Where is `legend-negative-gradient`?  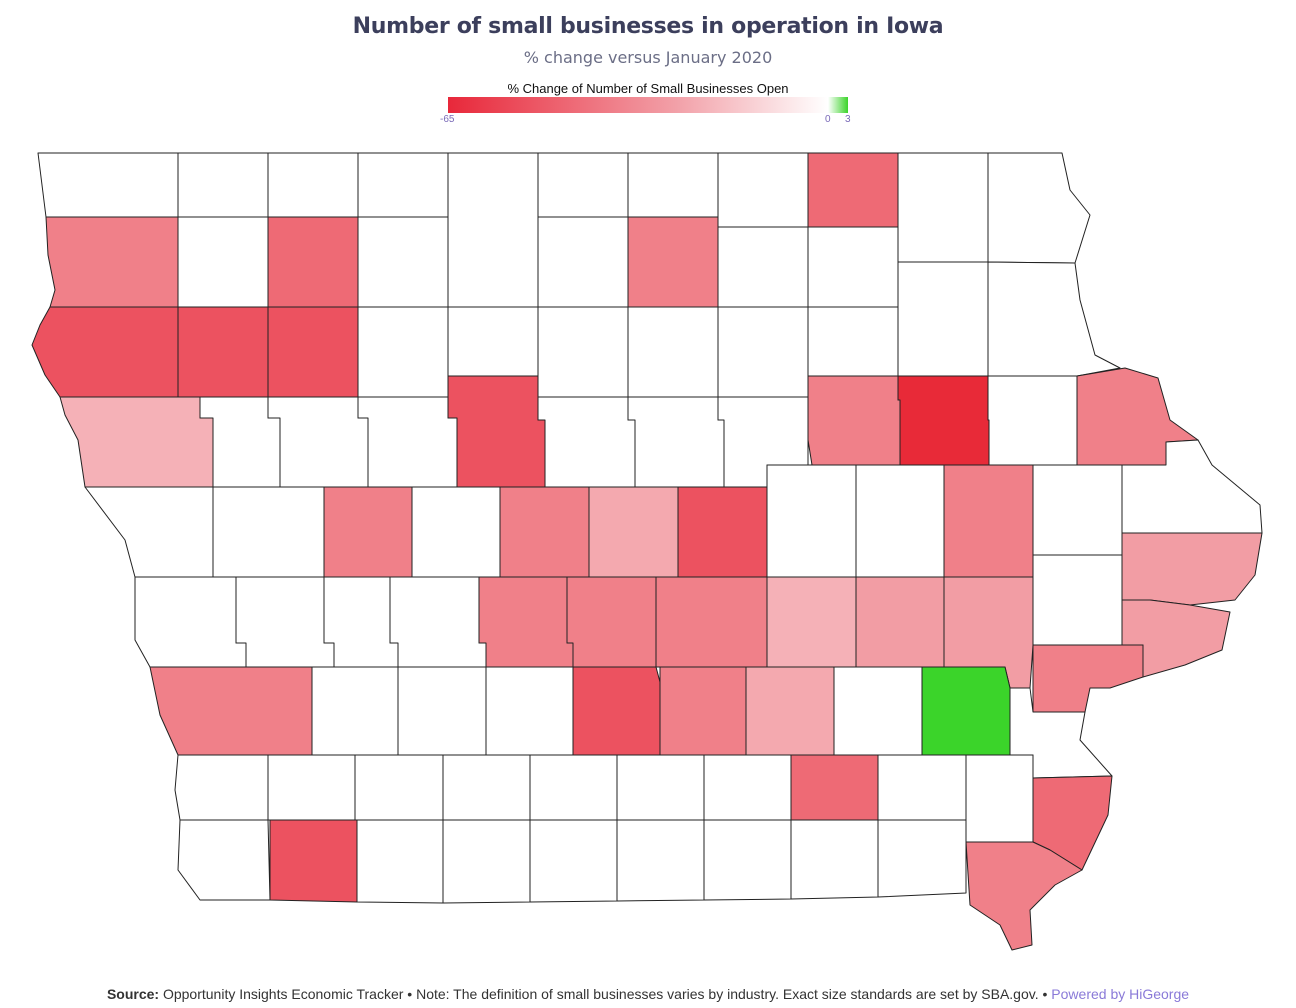
legend-negative-gradient is located at coordinates (638, 105).